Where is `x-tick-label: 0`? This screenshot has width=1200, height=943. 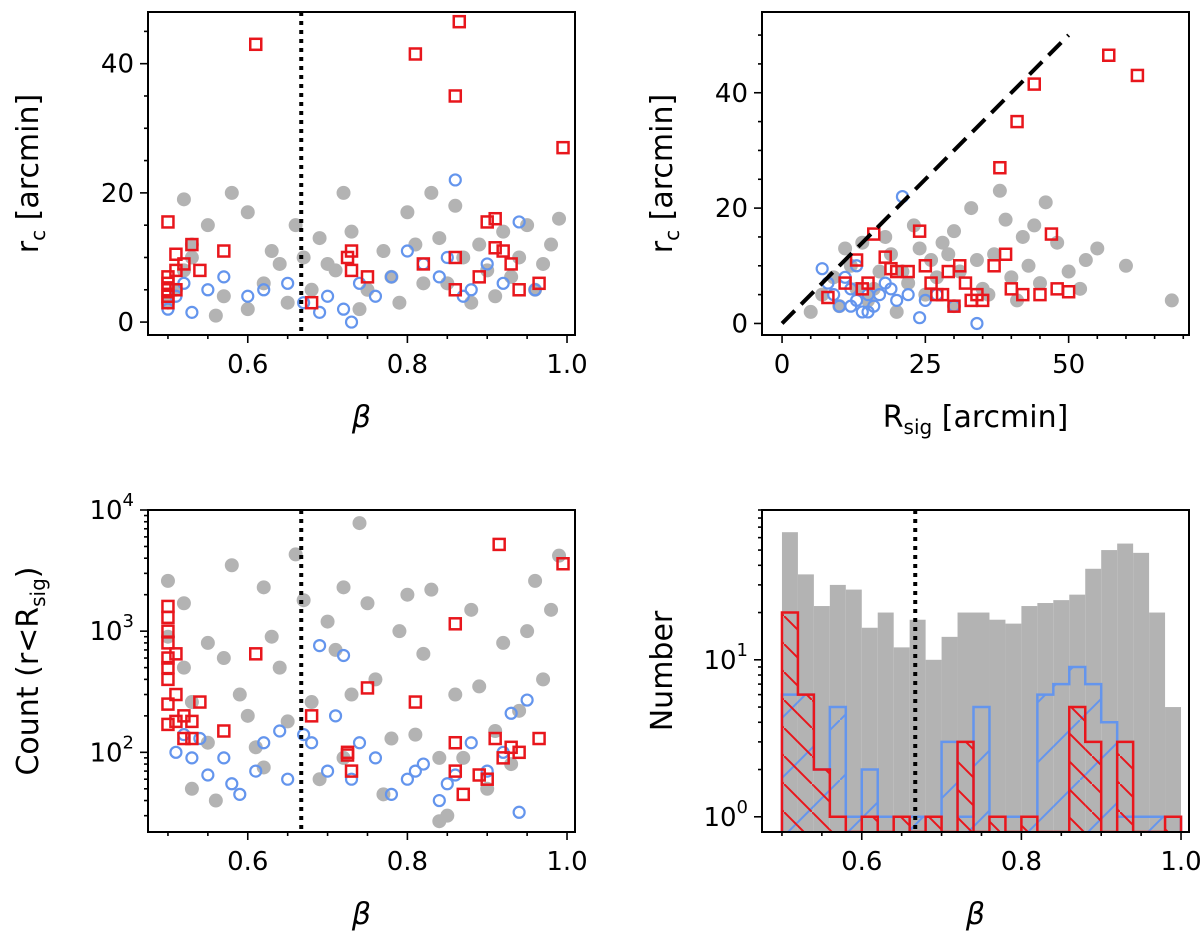
x-tick-label: 0 is located at coordinates (782, 365).